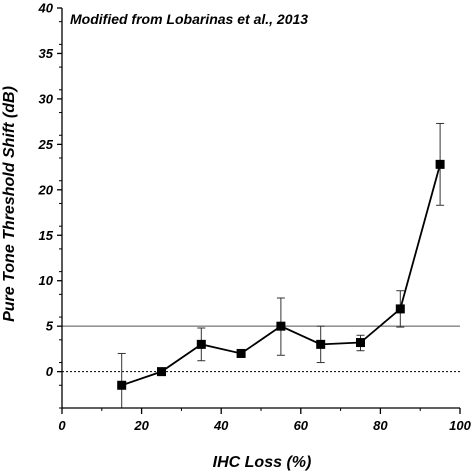 The width and height of the screenshot is (474, 474). What do you see at coordinates (46, 98) in the screenshot?
I see `y-tick-label: 30` at bounding box center [46, 98].